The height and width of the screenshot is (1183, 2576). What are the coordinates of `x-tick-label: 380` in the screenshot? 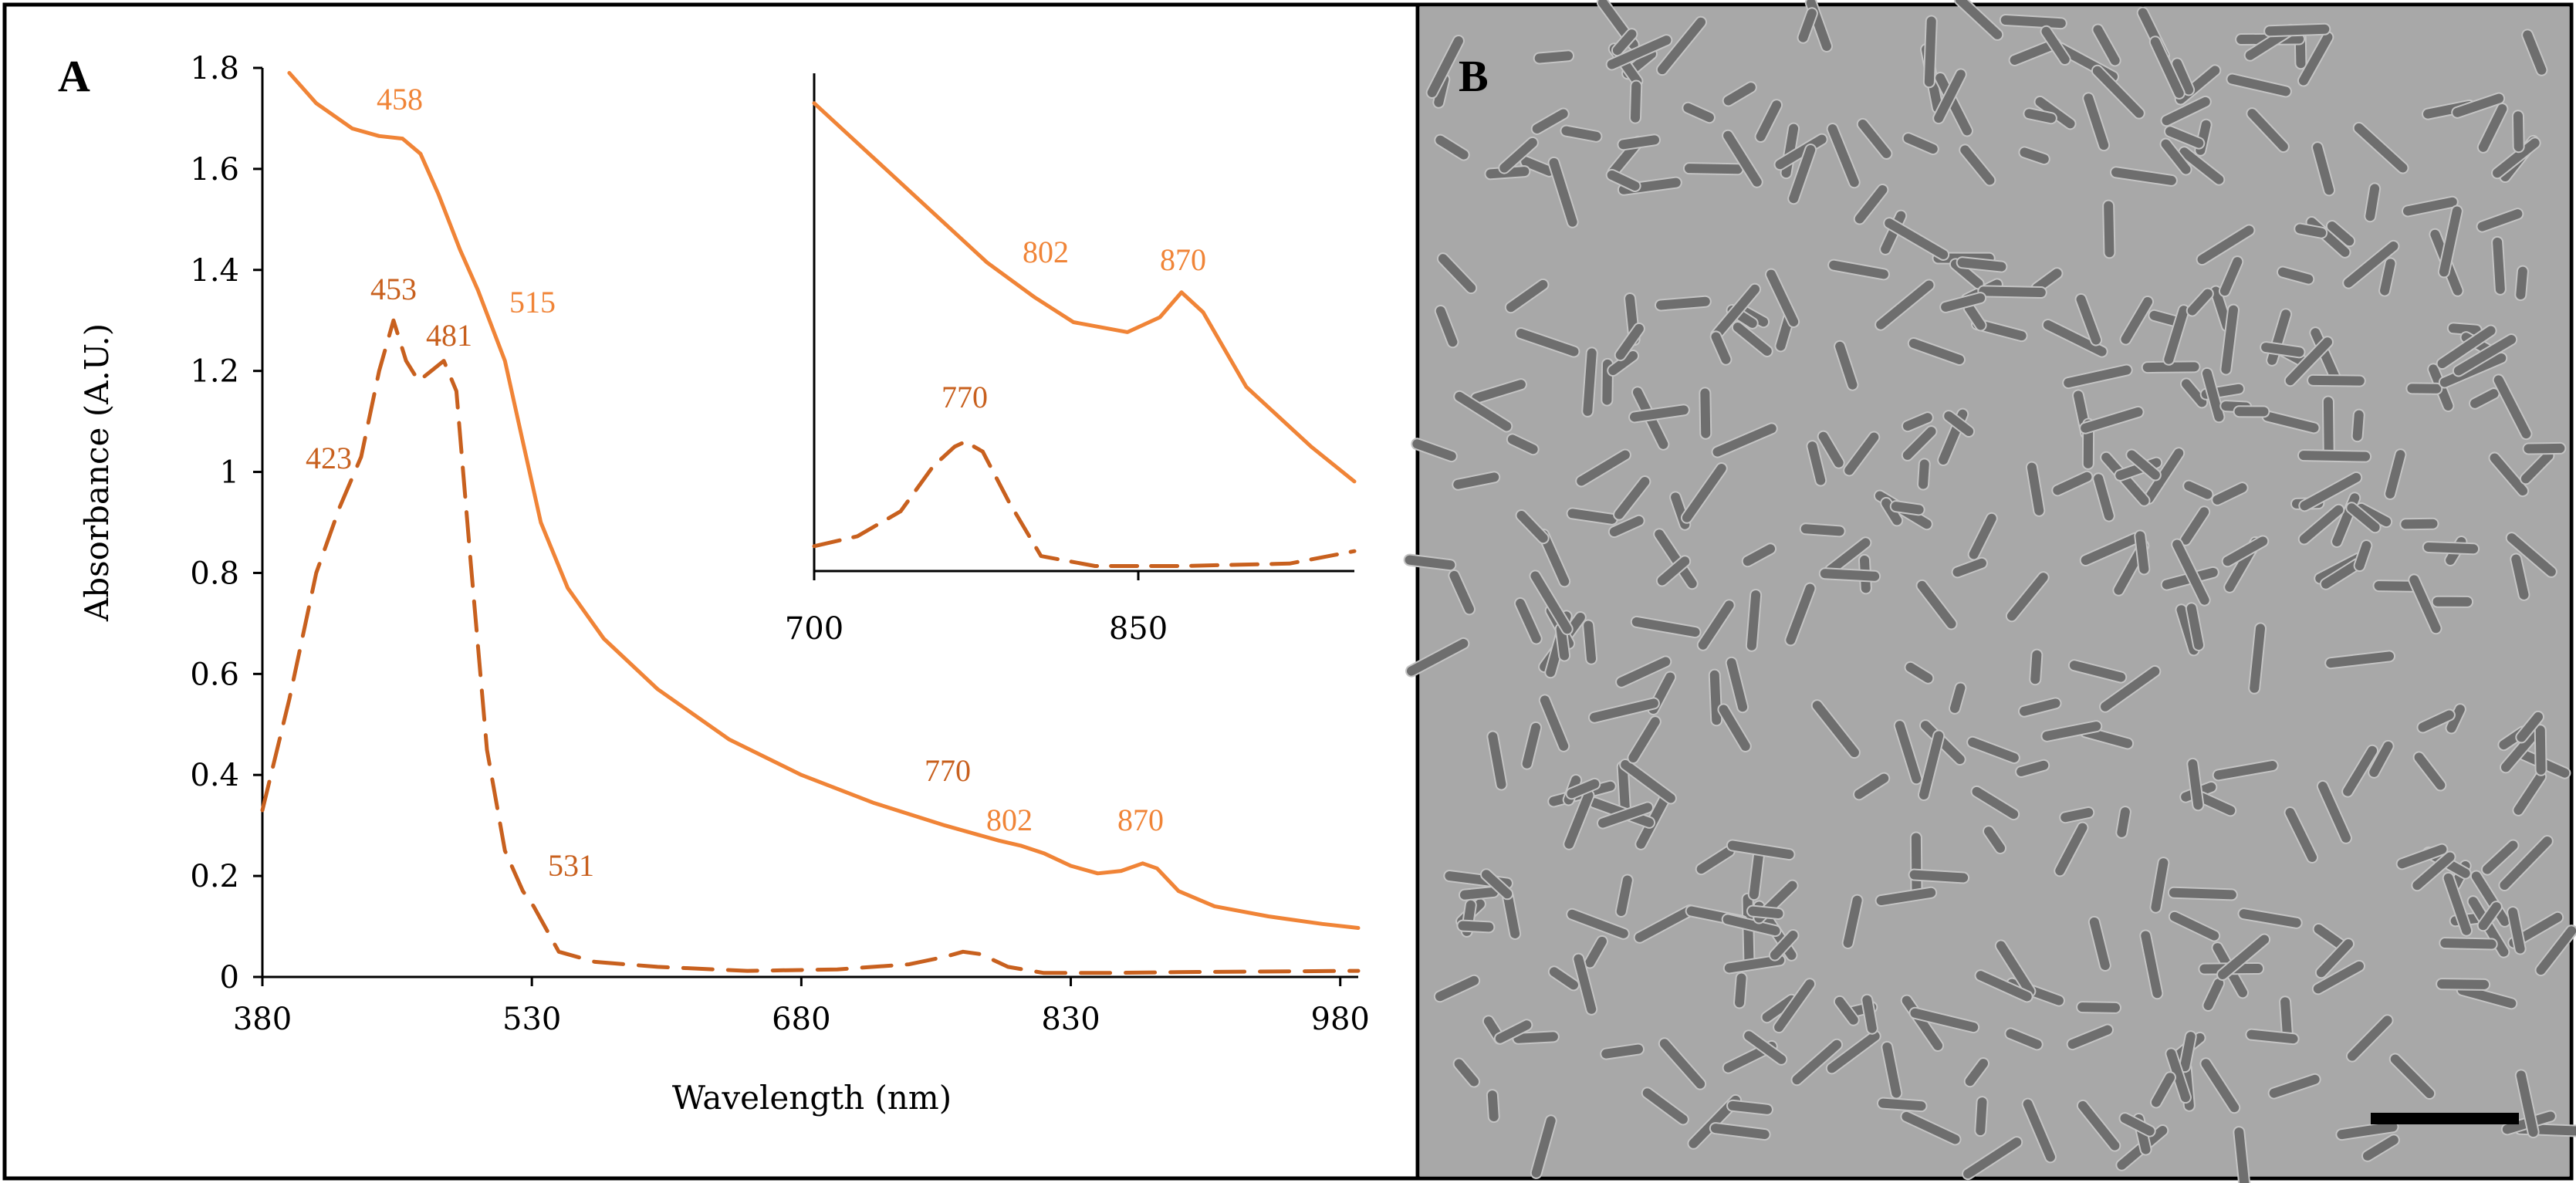 It's located at (262, 1020).